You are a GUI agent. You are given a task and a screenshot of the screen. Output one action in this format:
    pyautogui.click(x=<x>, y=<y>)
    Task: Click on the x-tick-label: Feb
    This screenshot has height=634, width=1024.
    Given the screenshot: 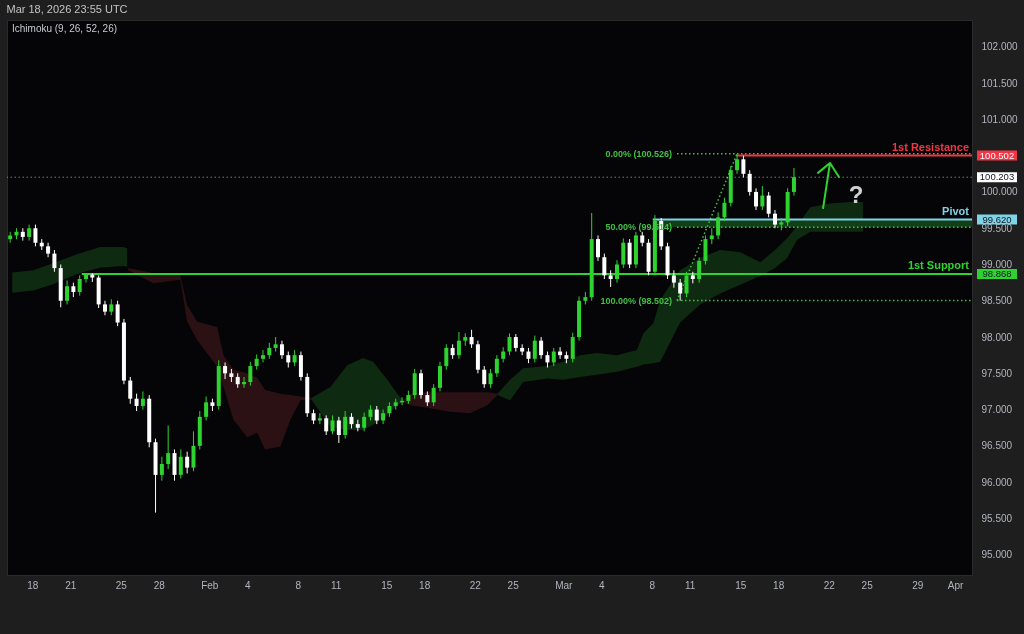 What is the action you would take?
    pyautogui.click(x=210, y=585)
    